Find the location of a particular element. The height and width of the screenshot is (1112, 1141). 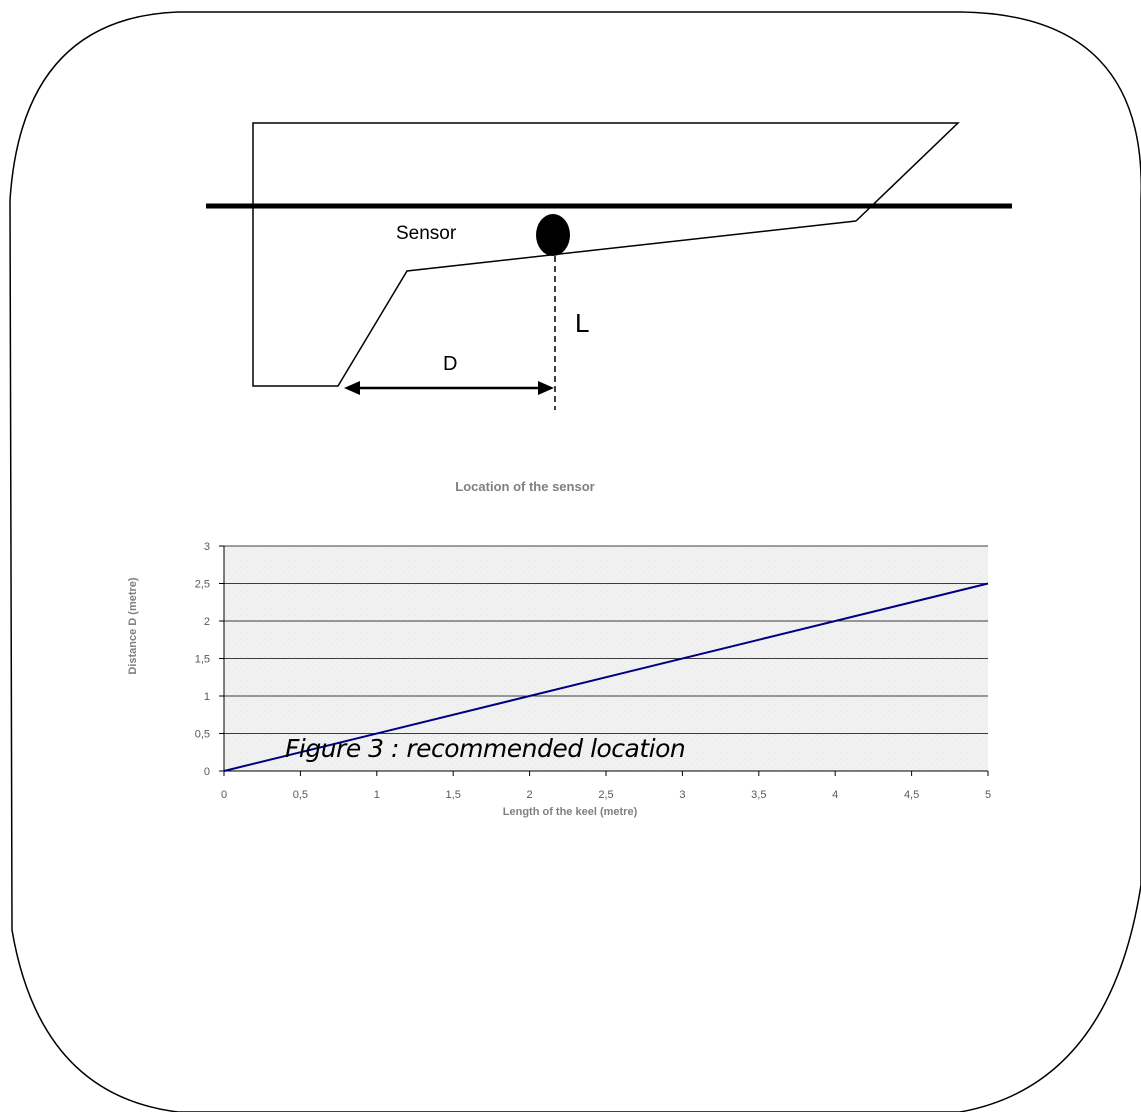

y-tick-label: 3 is located at coordinates (207, 547).